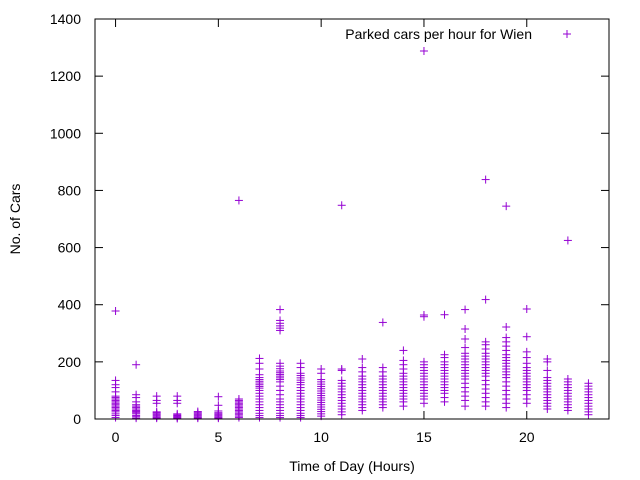  What do you see at coordinates (424, 437) in the screenshot?
I see `x-tick-label: 15` at bounding box center [424, 437].